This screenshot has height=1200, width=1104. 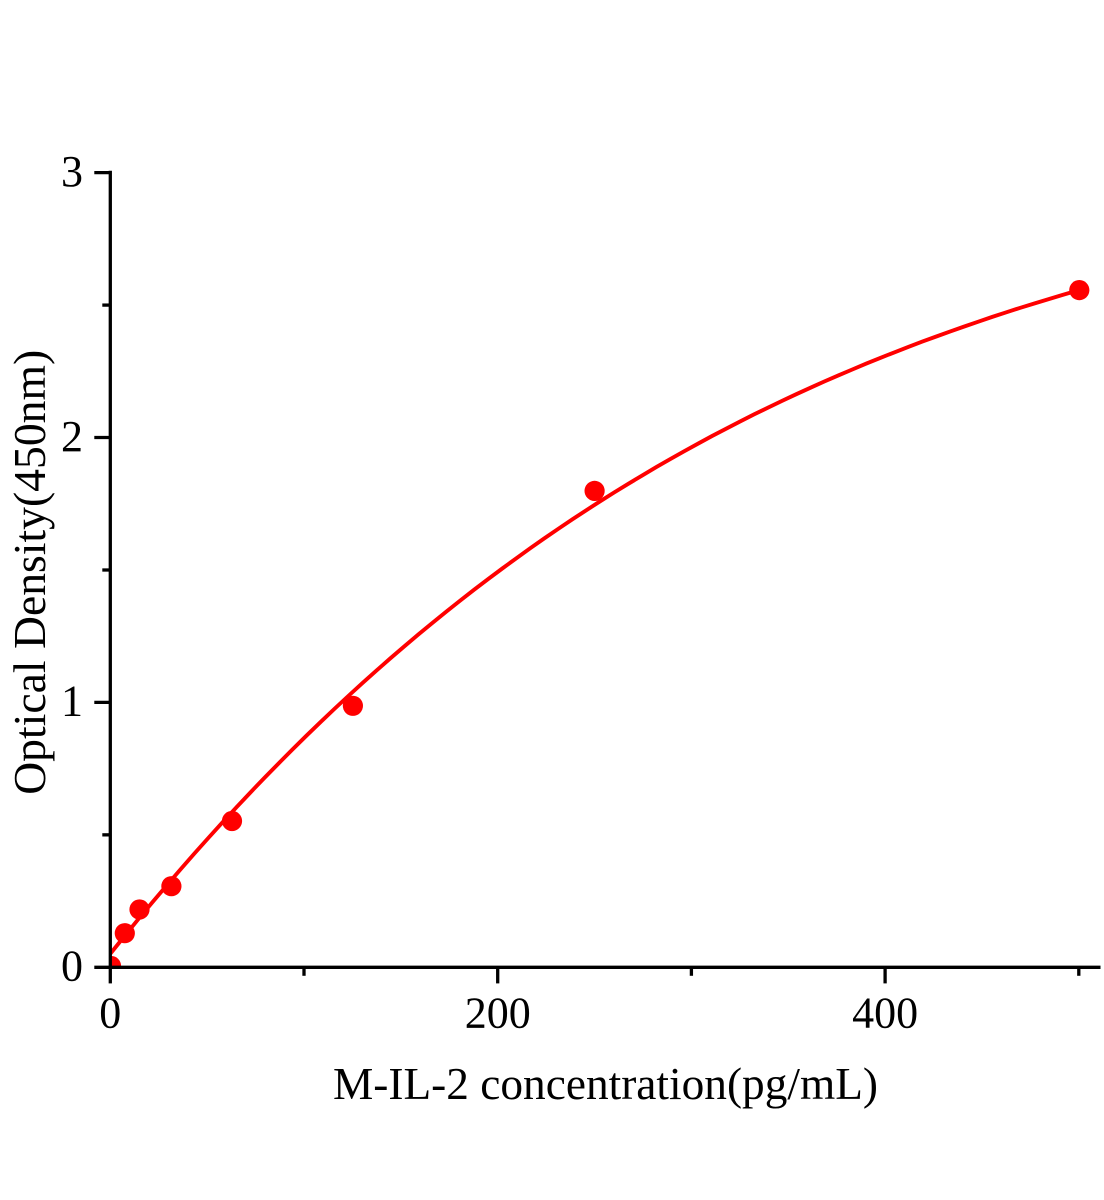 What do you see at coordinates (885, 1013) in the screenshot?
I see `svg-text: 400` at bounding box center [885, 1013].